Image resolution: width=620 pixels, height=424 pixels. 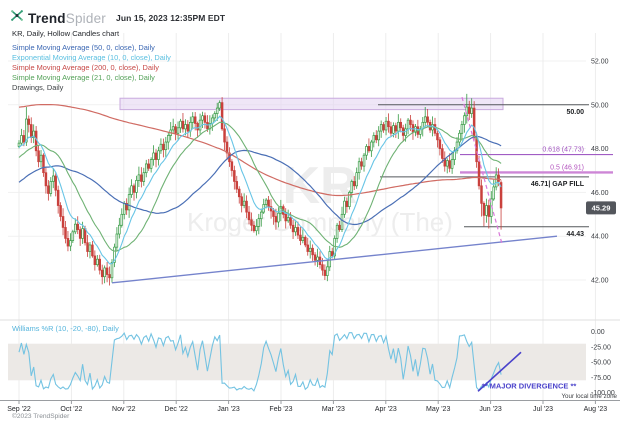 What do you see at coordinates (176, 409) in the screenshot?
I see `svg-text: Dec '22` at bounding box center [176, 409].